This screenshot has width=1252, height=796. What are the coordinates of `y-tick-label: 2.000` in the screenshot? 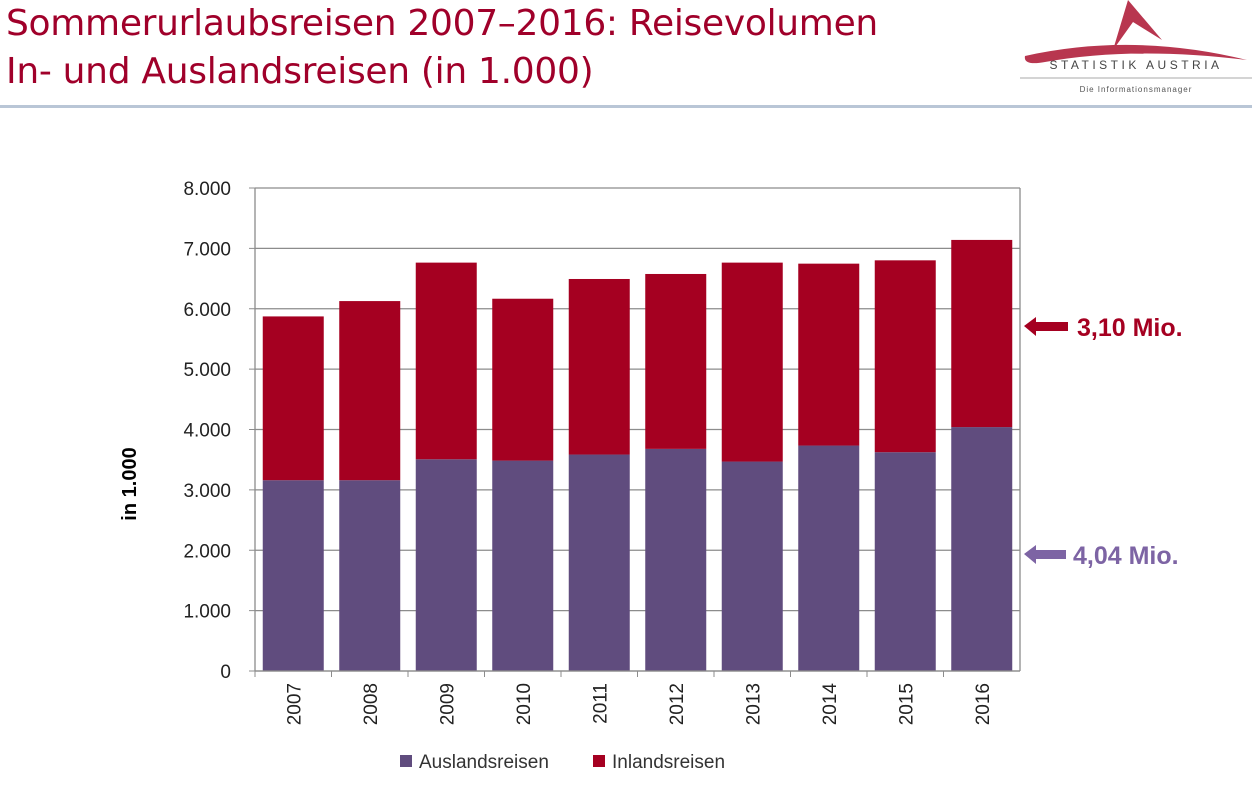 It's located at (207, 551).